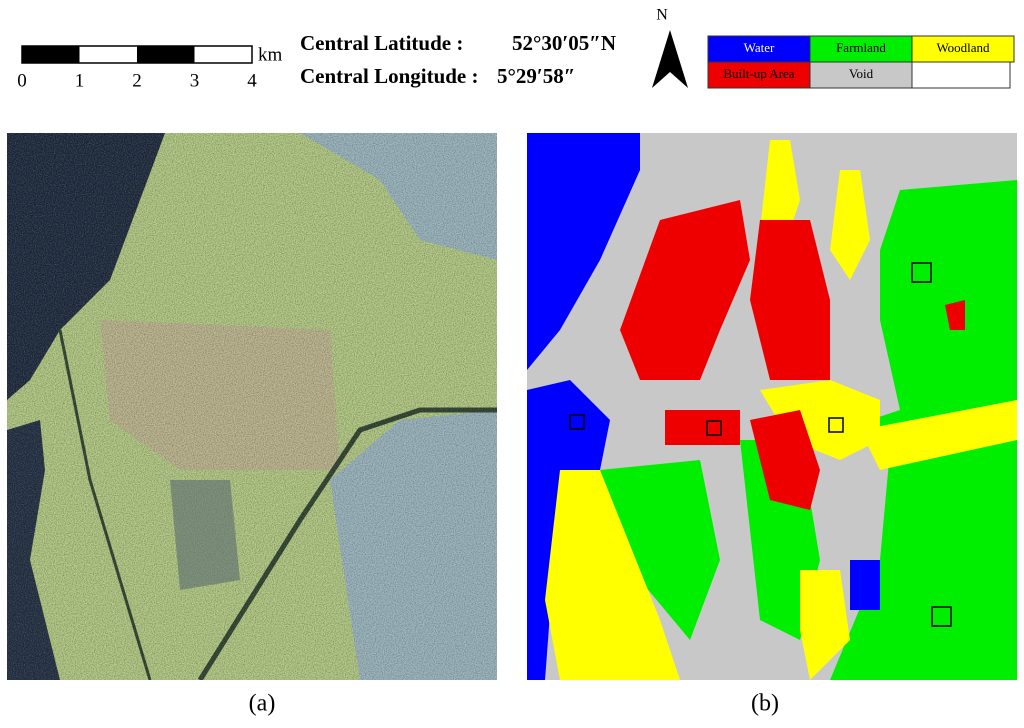 The width and height of the screenshot is (1024, 728). What do you see at coordinates (389, 76) in the screenshot?
I see `longitude-label: Central Longitude :` at bounding box center [389, 76].